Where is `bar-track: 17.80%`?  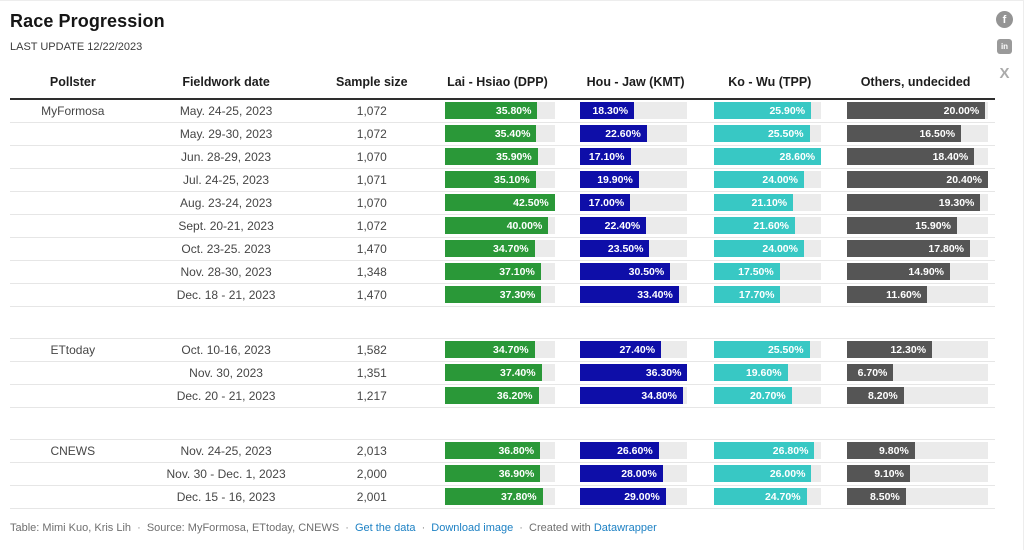 bar-track: 17.80% is located at coordinates (917, 248).